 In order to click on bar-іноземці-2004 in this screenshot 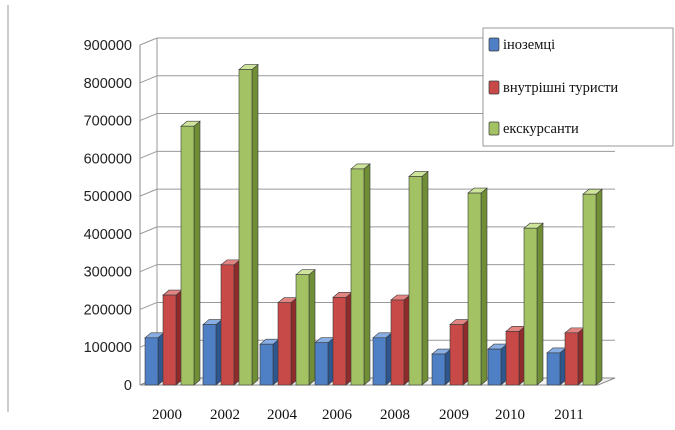, I will do `click(269, 362)`.